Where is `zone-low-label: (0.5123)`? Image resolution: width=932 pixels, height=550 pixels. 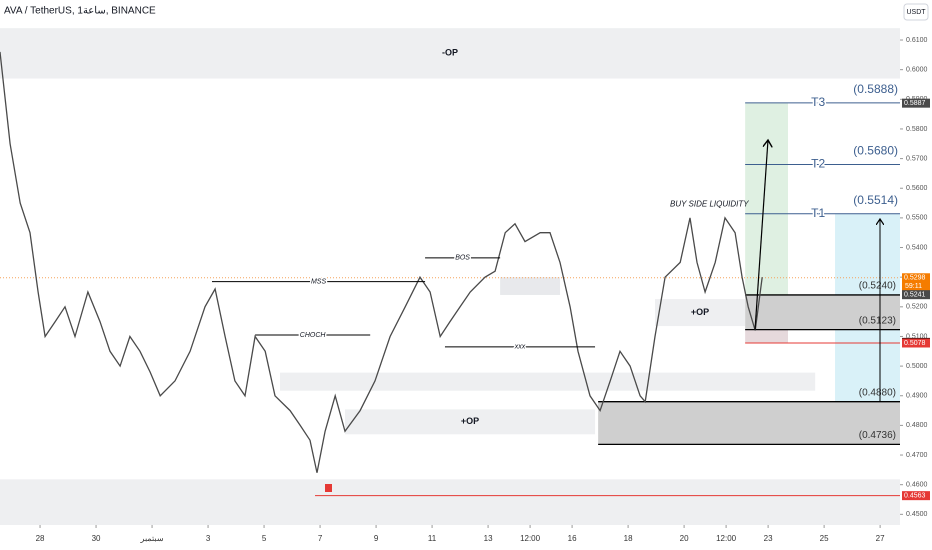
zone-low-label: (0.5123) is located at coordinates (877, 320).